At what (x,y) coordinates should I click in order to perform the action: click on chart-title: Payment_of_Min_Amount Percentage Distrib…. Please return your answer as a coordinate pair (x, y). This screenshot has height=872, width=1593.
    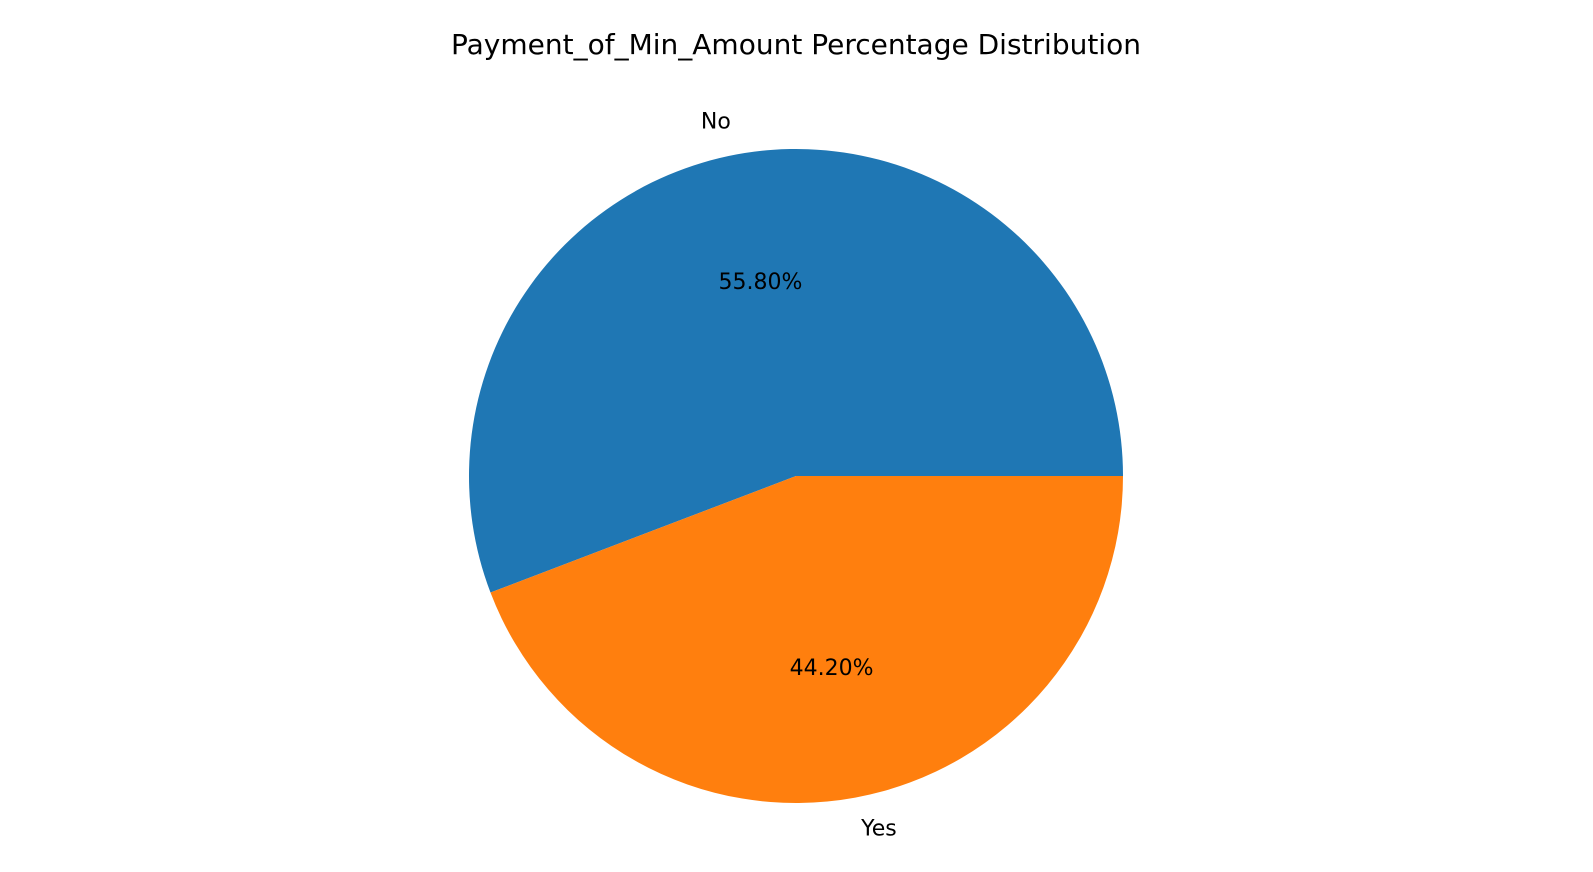
    Looking at the image, I should click on (796, 44).